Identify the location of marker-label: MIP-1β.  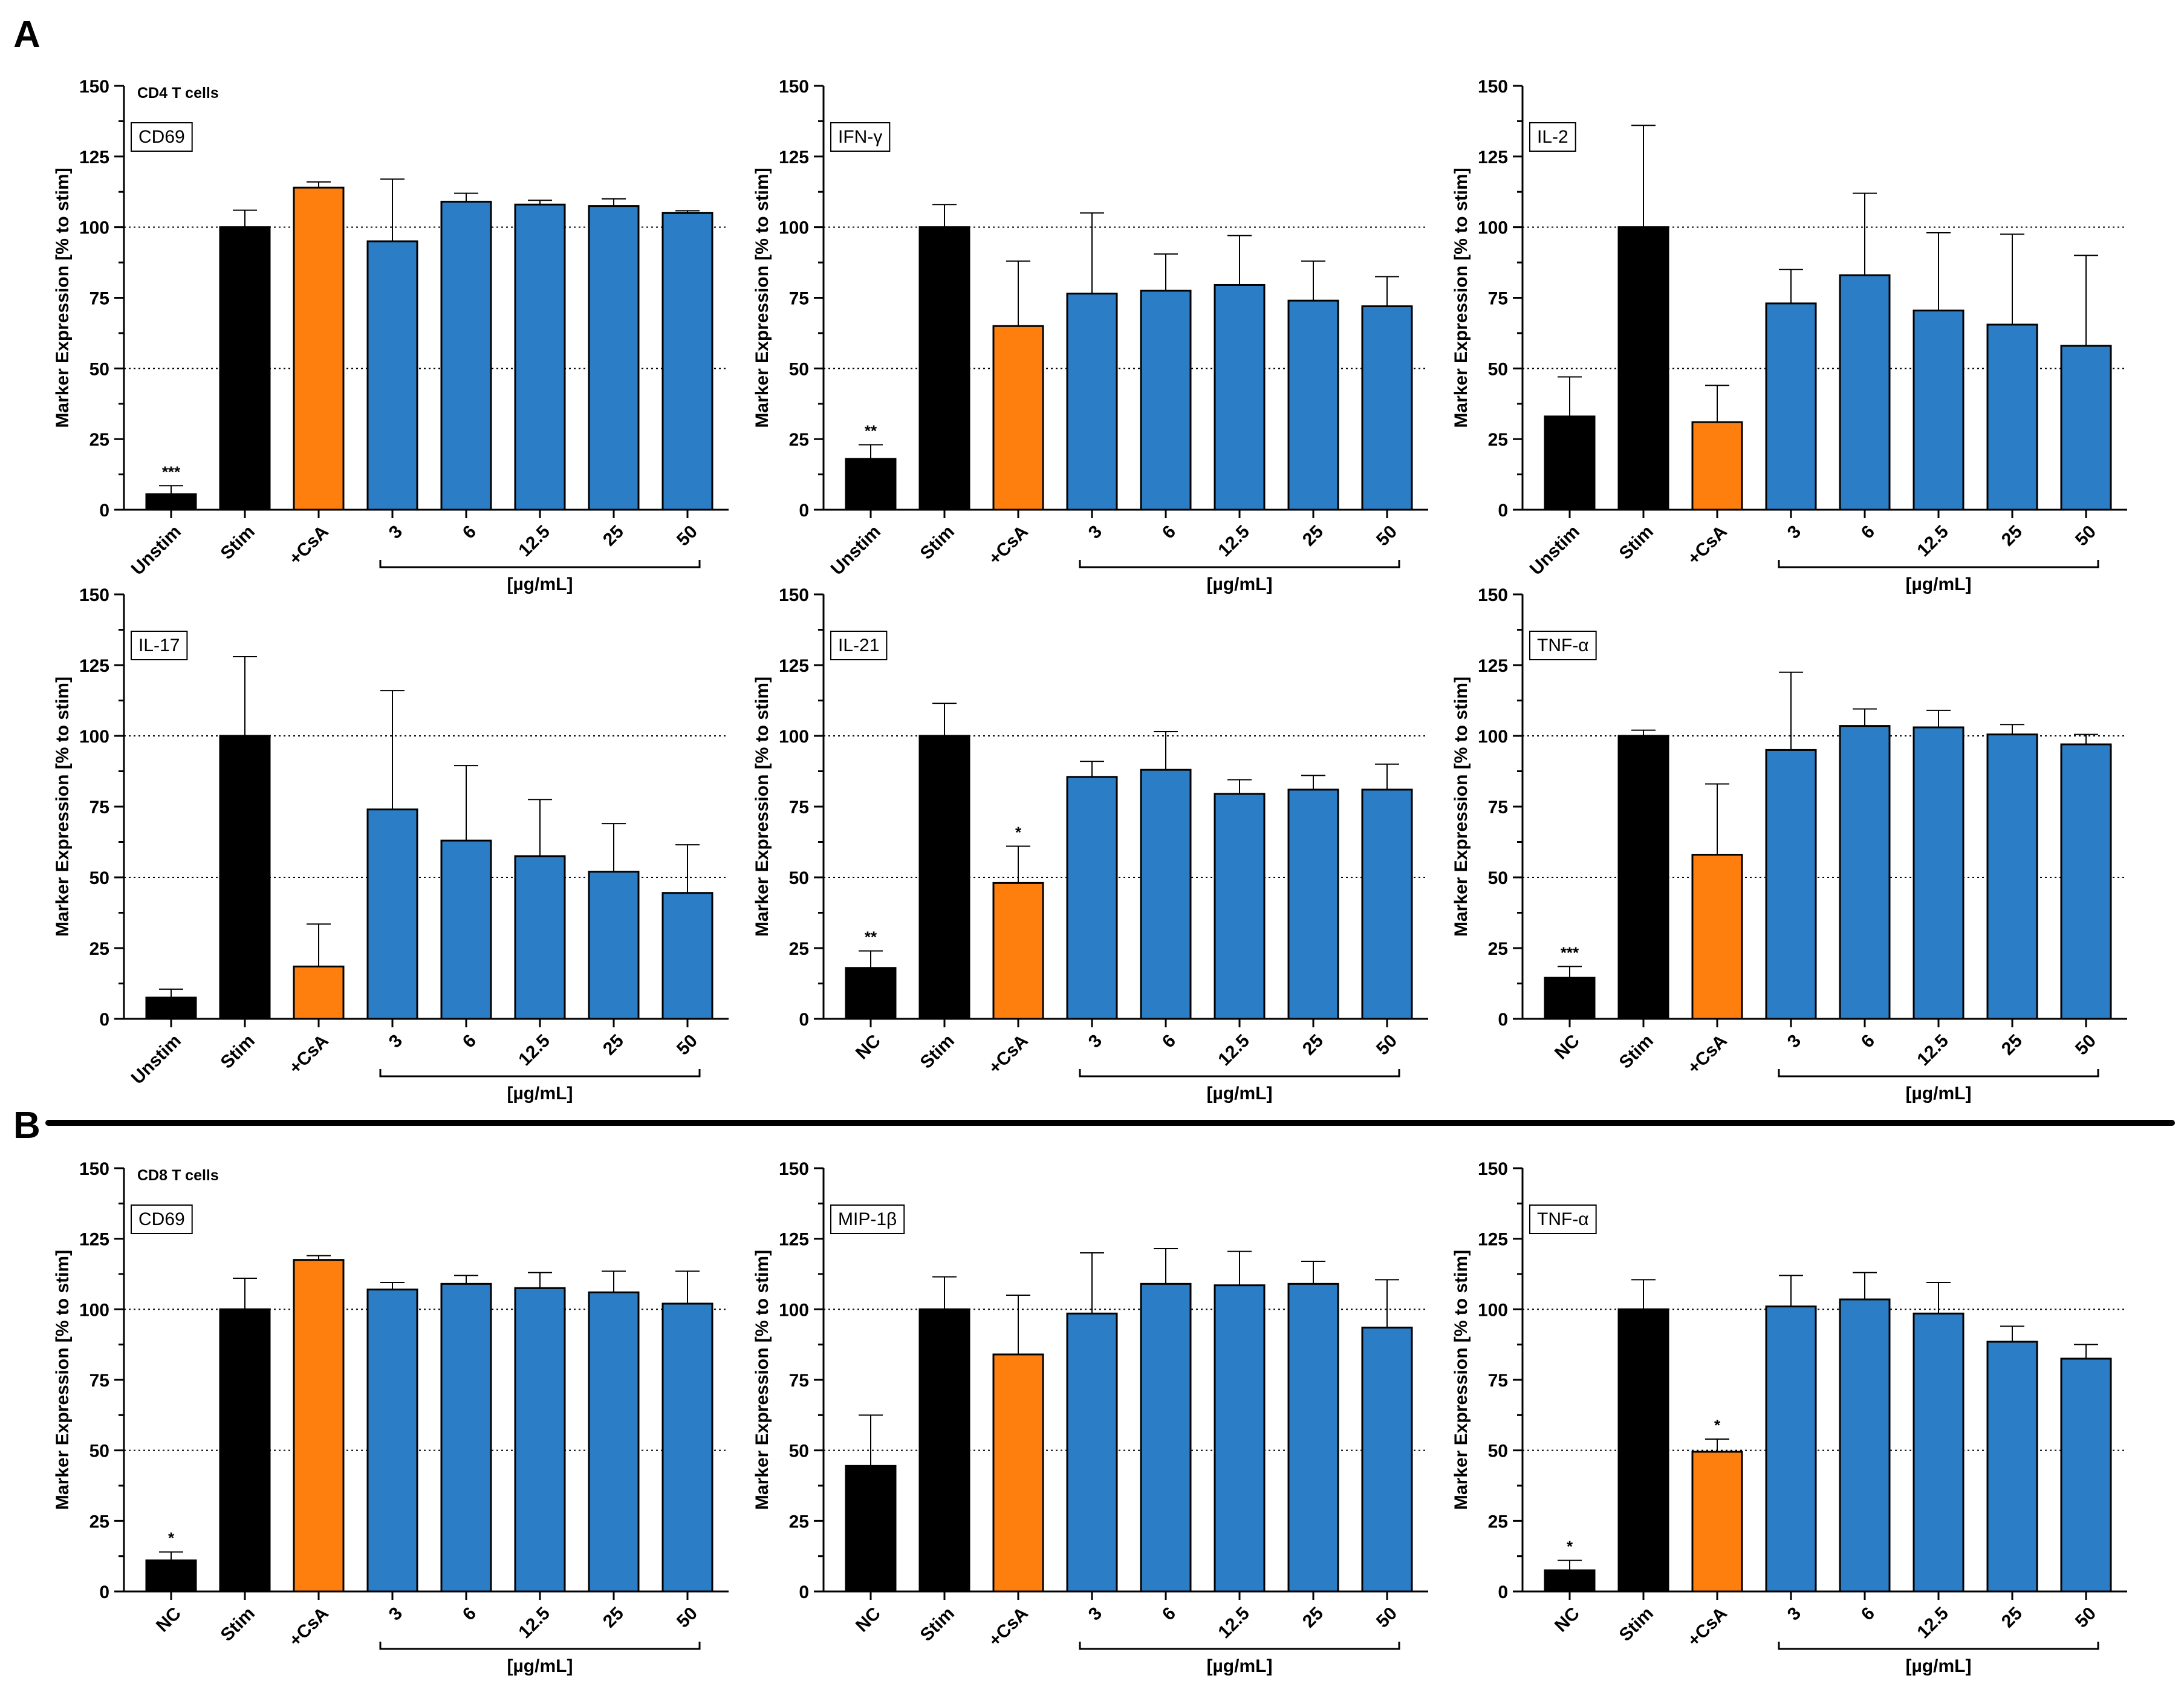
(867, 1219).